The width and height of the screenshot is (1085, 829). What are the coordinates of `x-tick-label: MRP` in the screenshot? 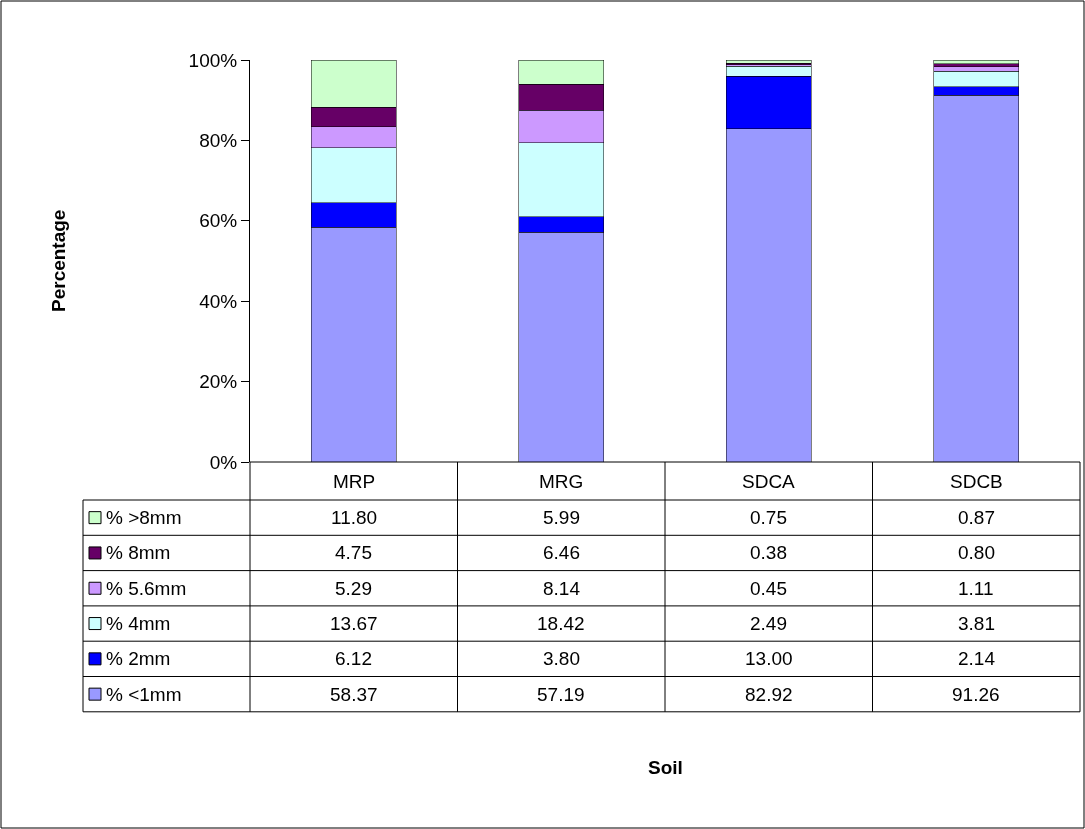 It's located at (354, 481).